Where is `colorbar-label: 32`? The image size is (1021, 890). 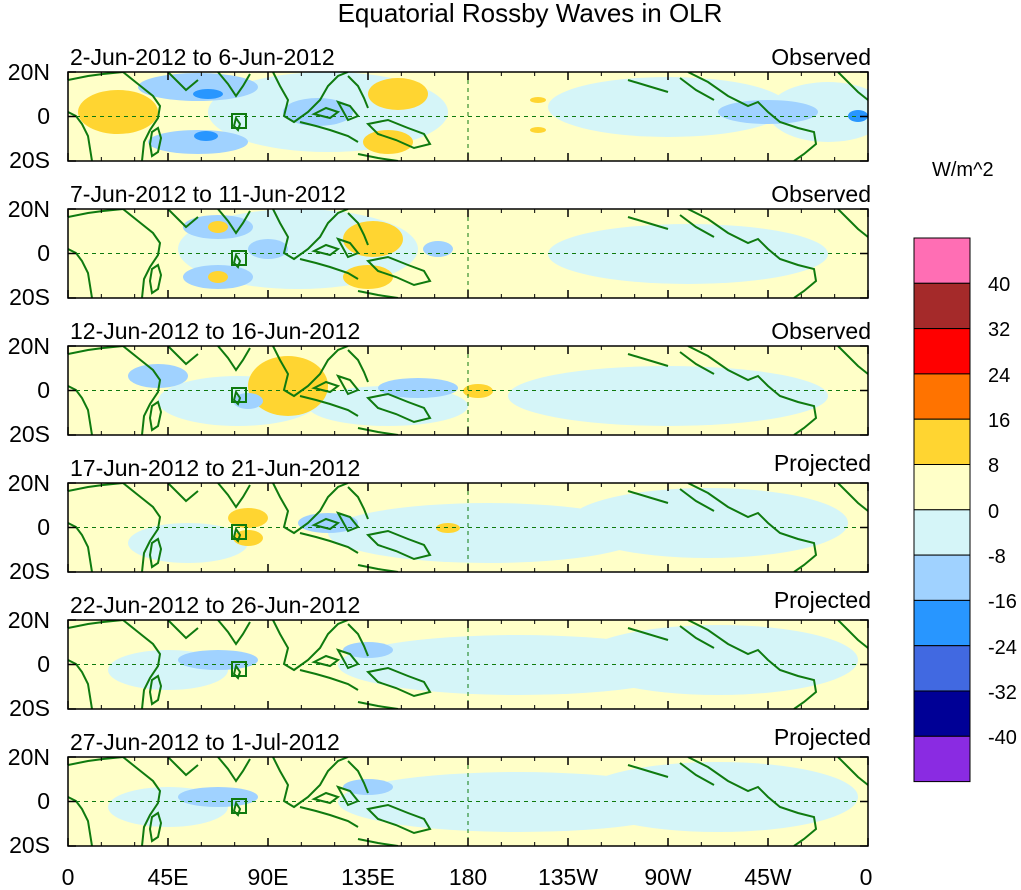
colorbar-label: 32 is located at coordinates (999, 330).